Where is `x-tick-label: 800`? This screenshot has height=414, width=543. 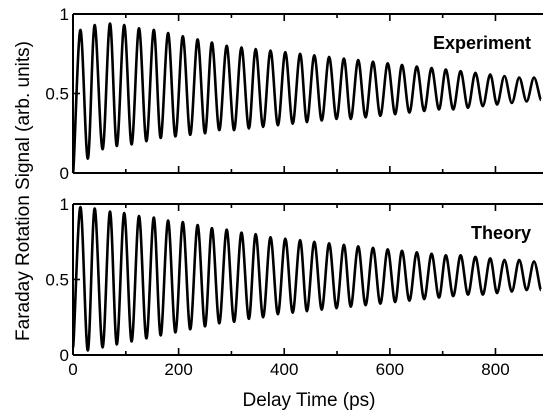
x-tick-label: 800 is located at coordinates (495, 369).